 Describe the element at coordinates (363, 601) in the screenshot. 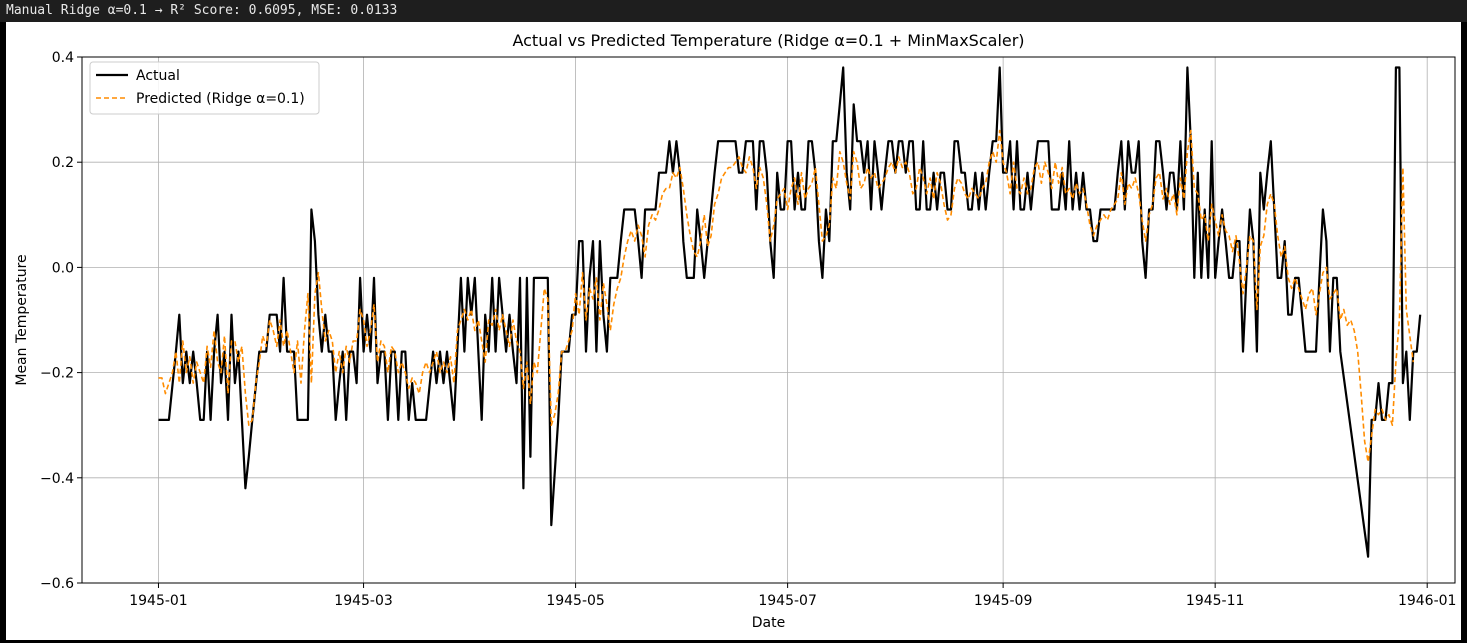

I see `x-tick-label: 1945-03` at that location.